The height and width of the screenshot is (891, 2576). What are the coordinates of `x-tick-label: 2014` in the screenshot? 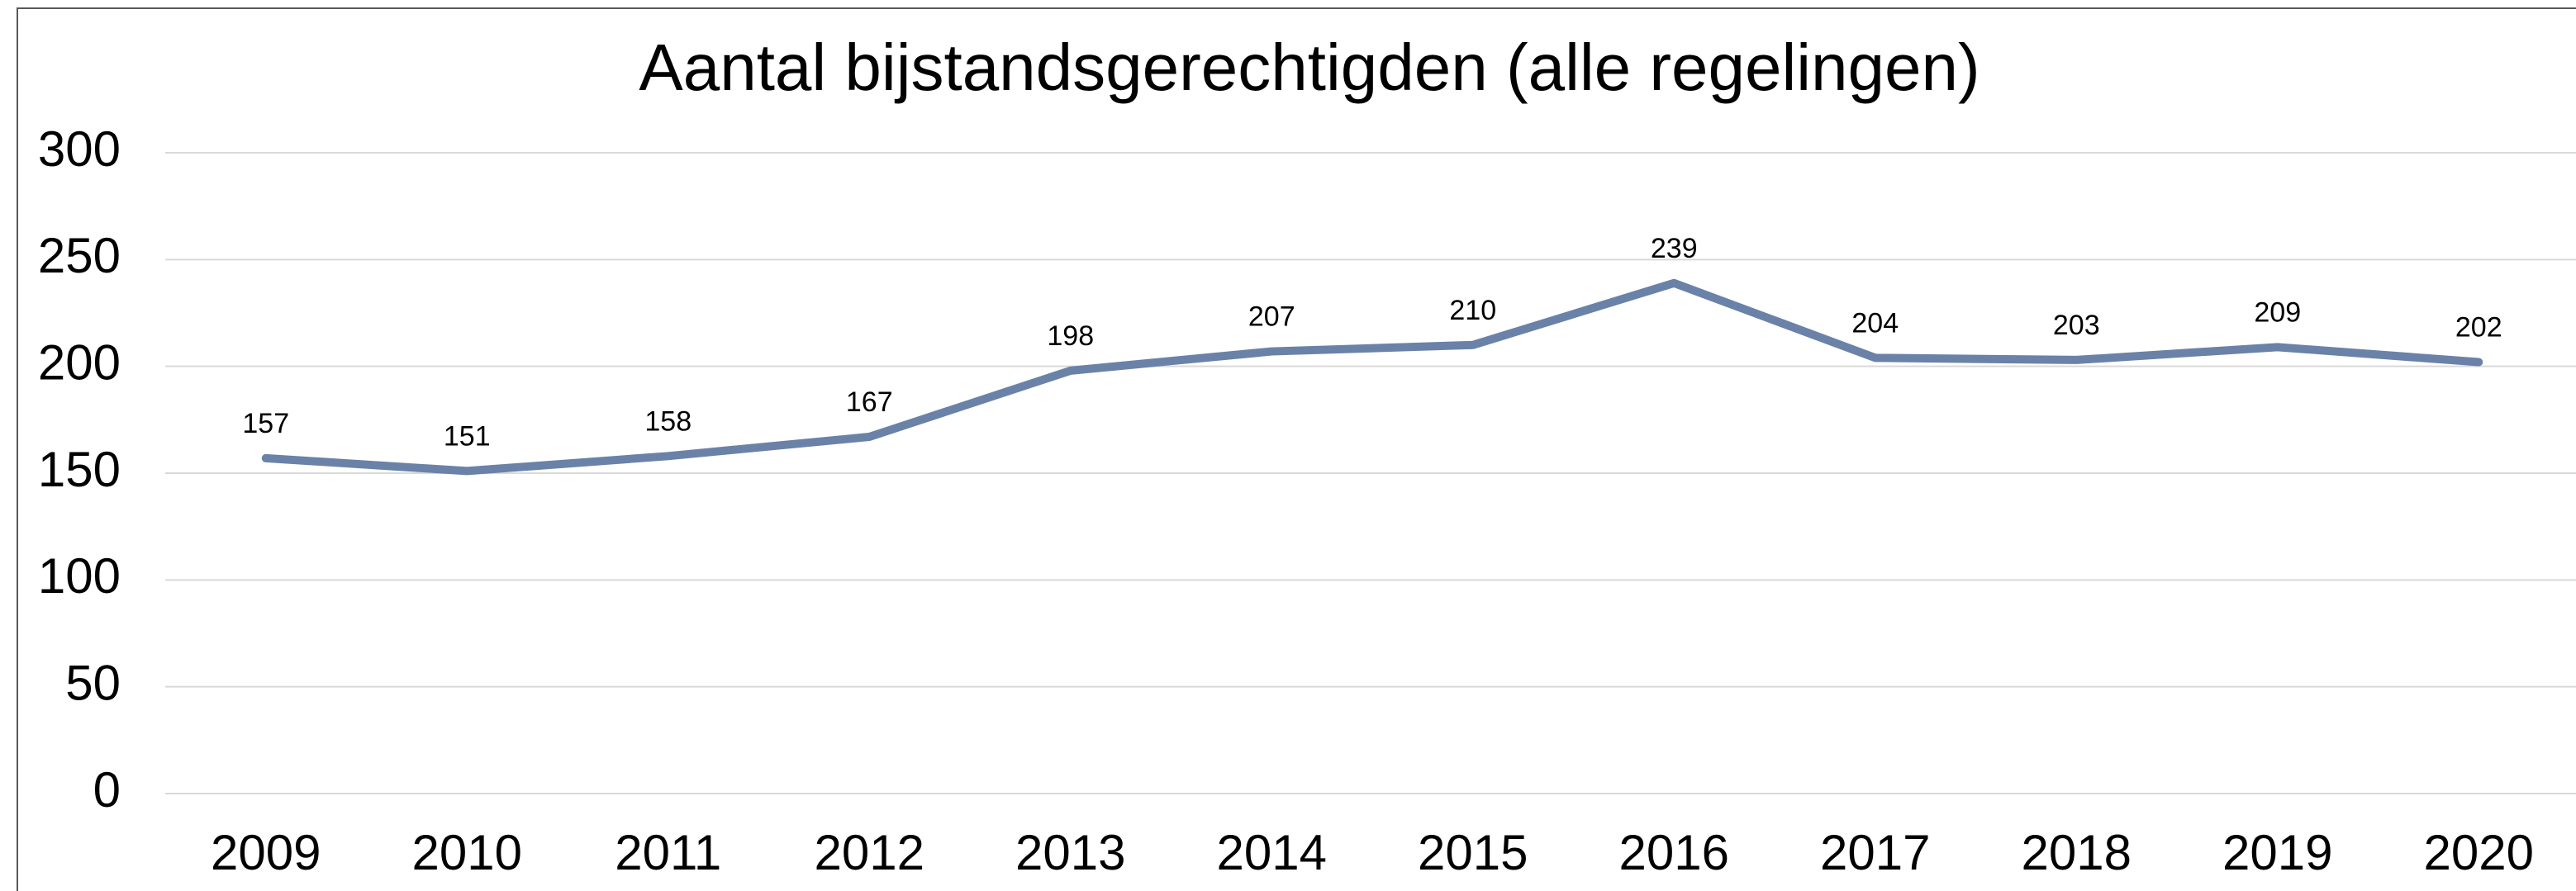 It's located at (1272, 852).